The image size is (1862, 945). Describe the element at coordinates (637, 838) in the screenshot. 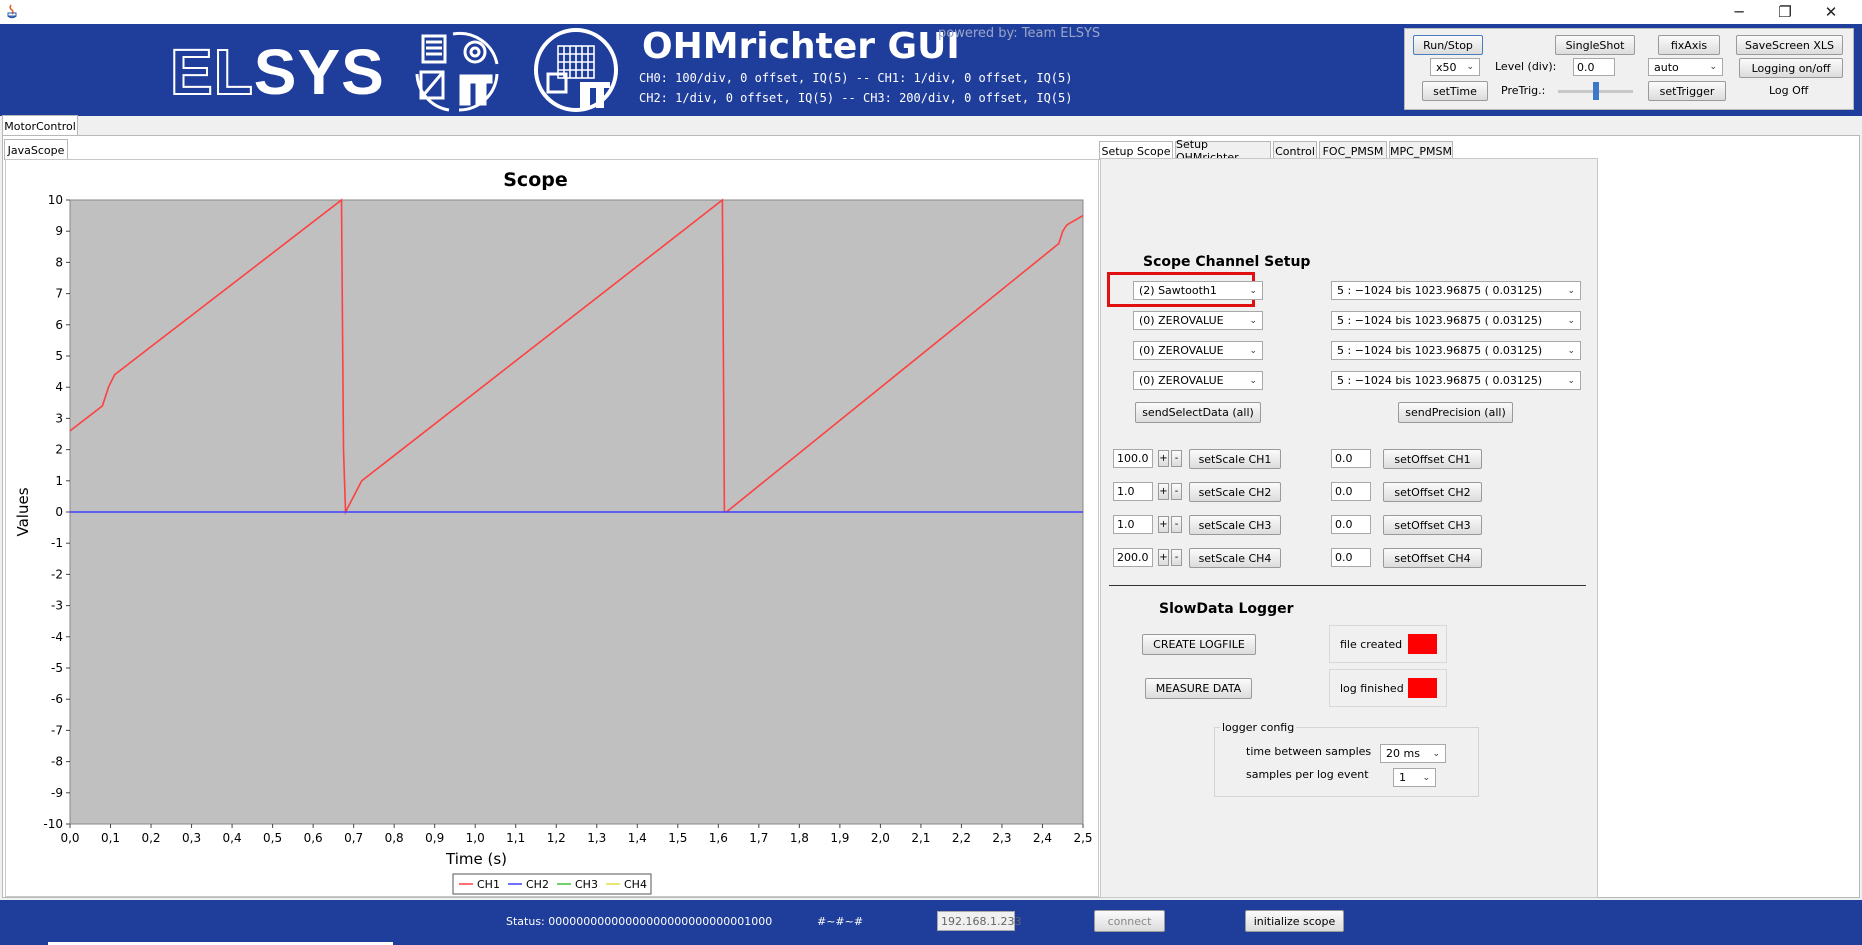

I see `x-tick-label: 1,4` at that location.